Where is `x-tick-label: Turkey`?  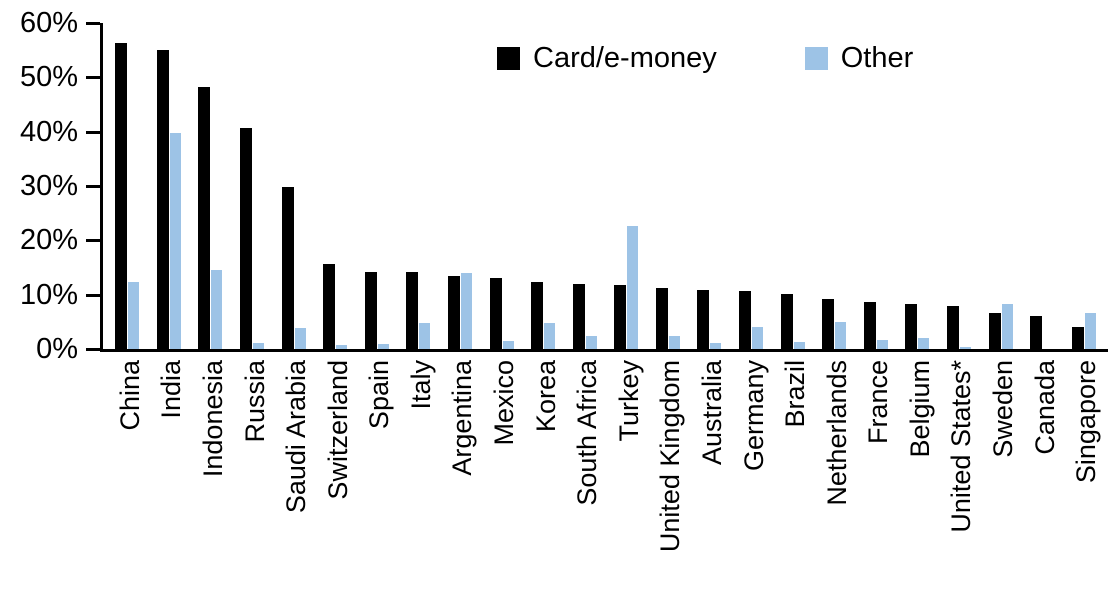
x-tick-label: Turkey is located at coordinates (628, 401).